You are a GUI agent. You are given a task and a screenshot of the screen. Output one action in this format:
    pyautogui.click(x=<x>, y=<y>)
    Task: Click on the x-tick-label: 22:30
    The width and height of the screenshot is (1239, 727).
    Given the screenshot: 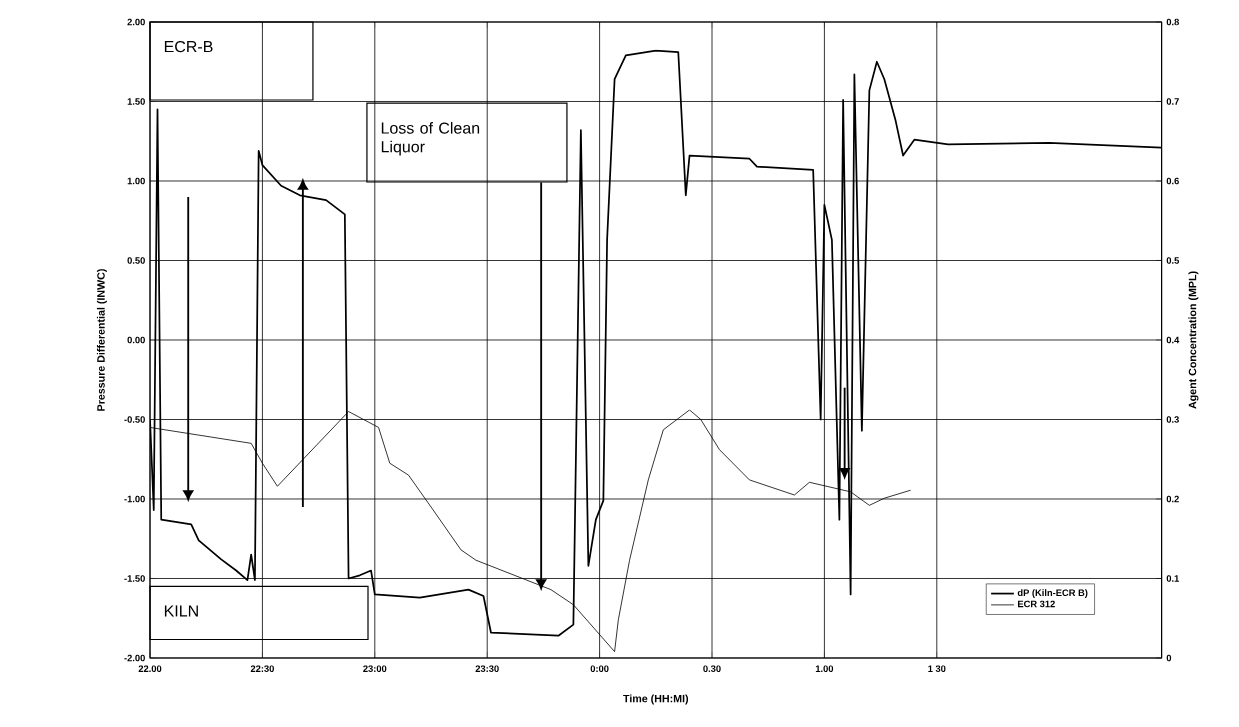 What is the action you would take?
    pyautogui.click(x=262, y=668)
    